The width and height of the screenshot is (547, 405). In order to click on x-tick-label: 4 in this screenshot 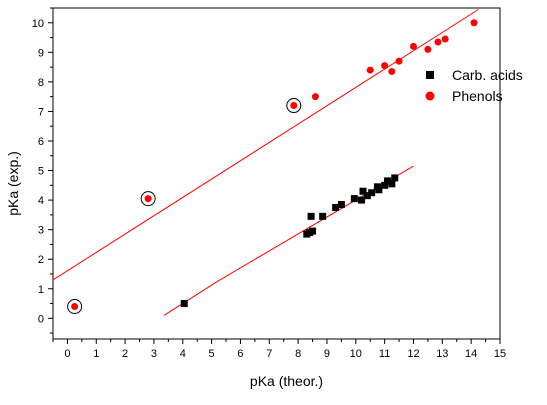, I will do `click(183, 354)`.